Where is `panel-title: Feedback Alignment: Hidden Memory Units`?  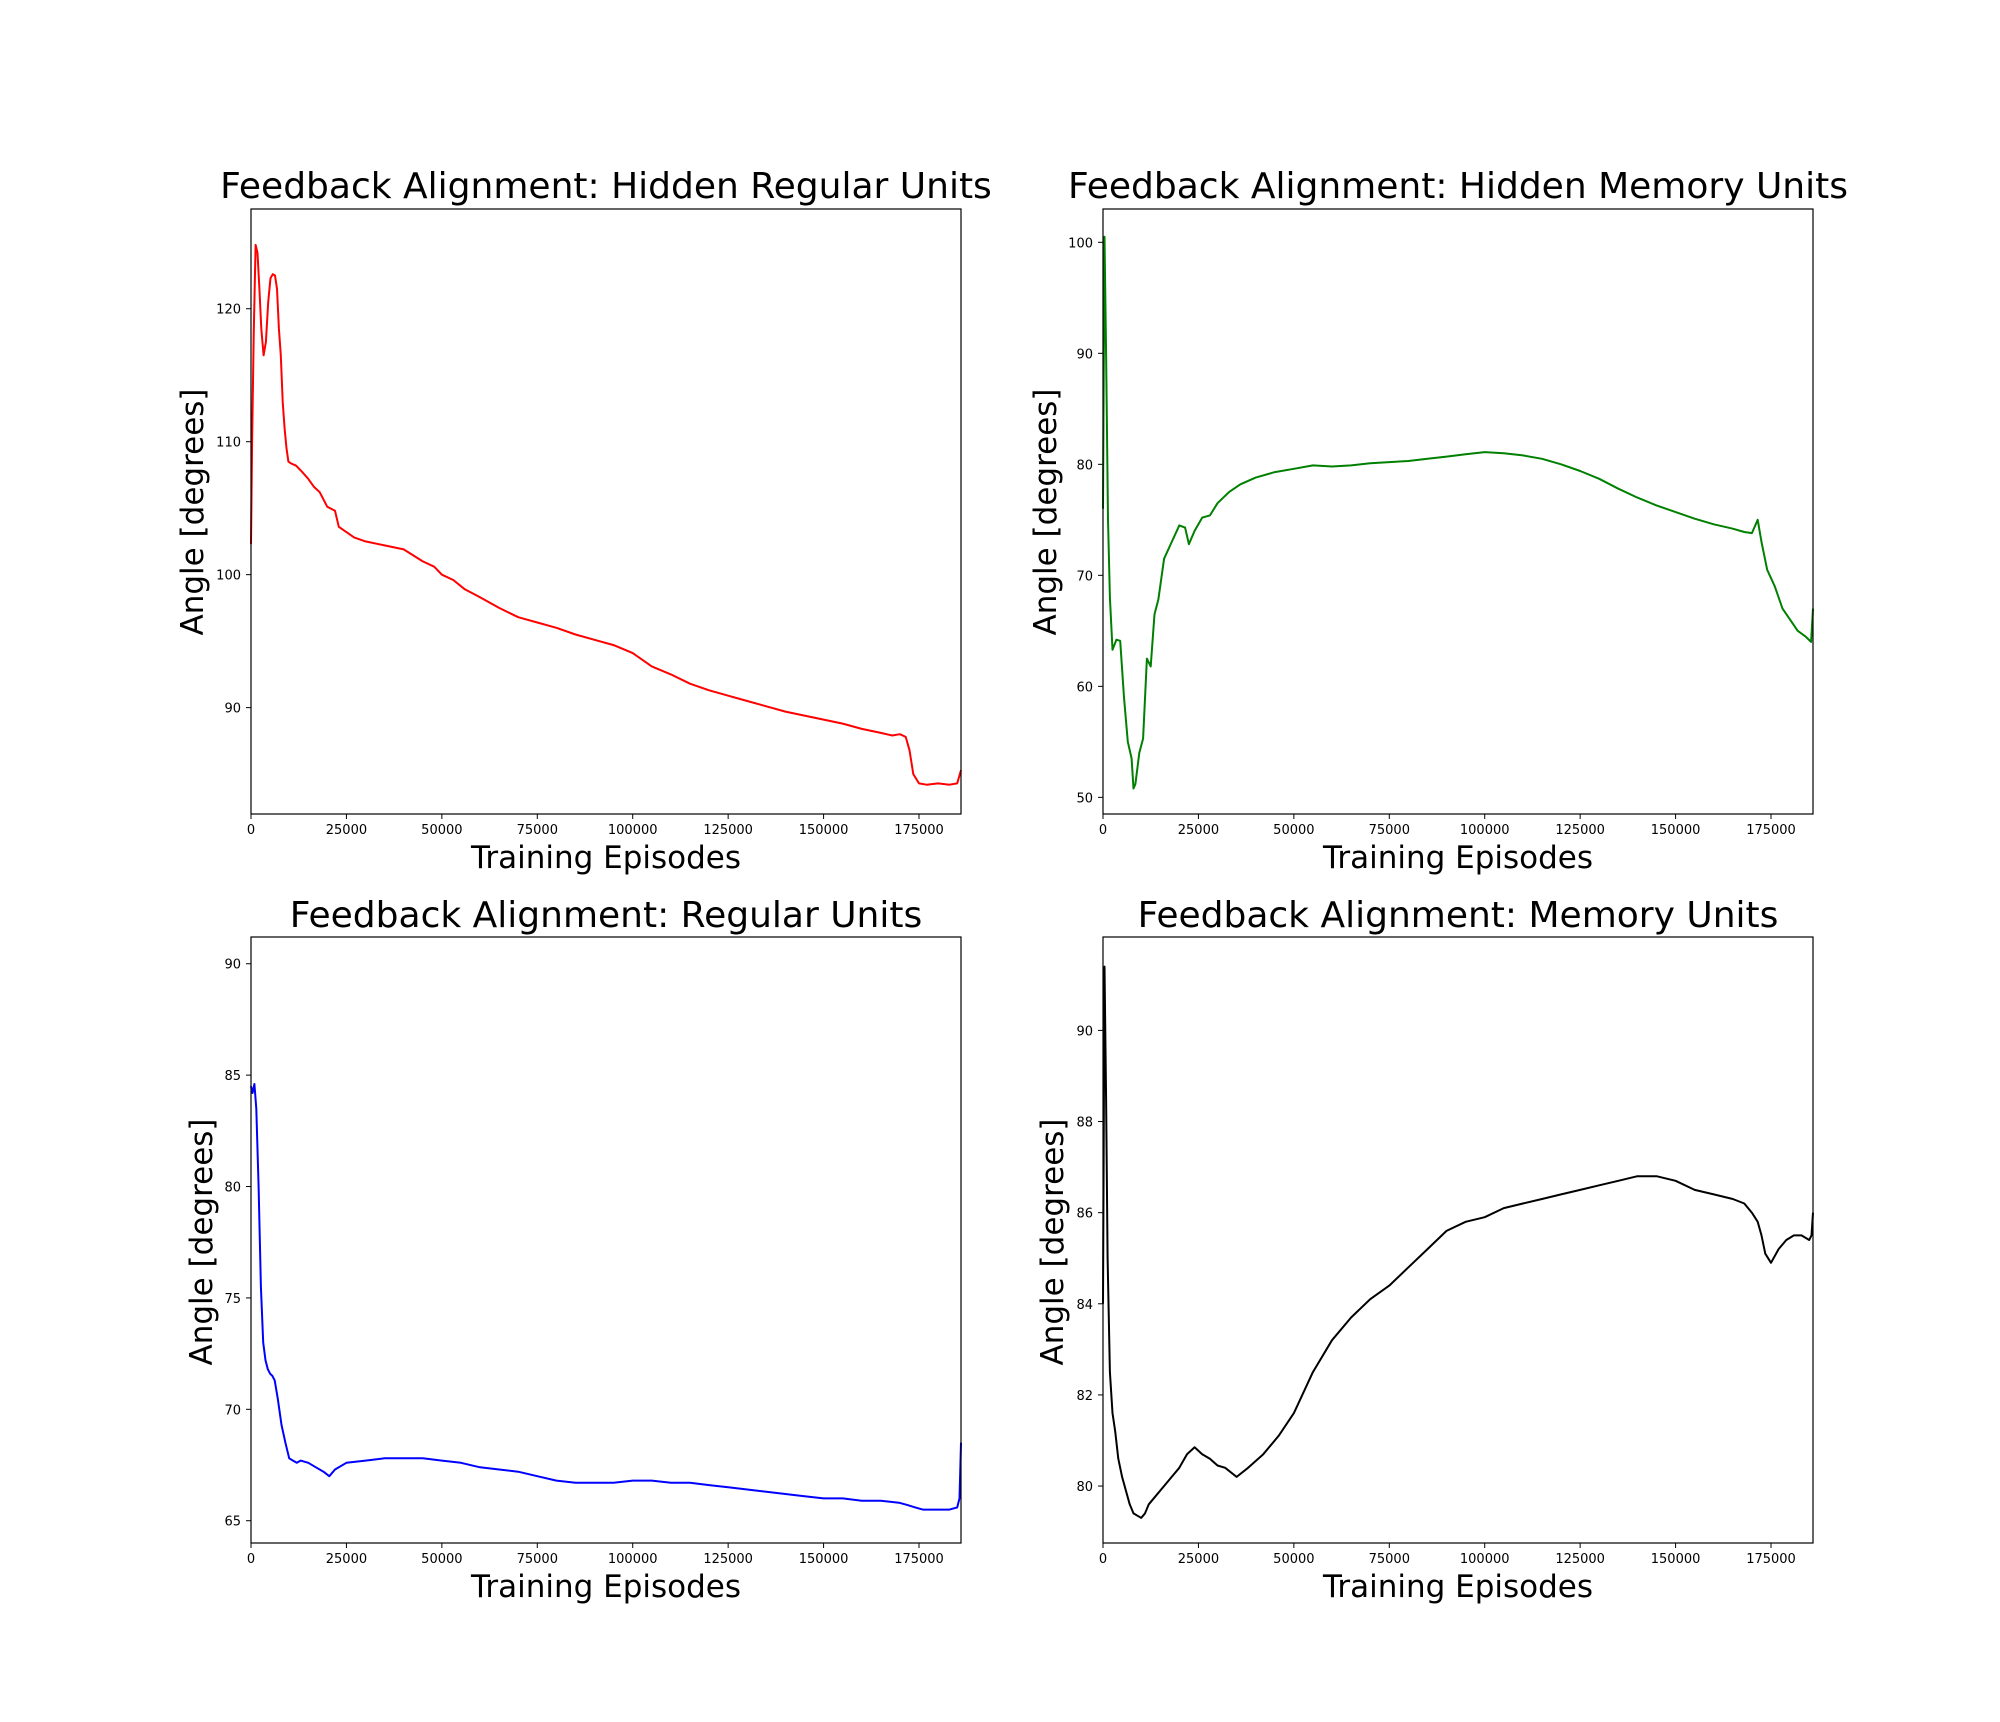
panel-title: Feedback Alignment: Hidden Memory Units is located at coordinates (1458, 186).